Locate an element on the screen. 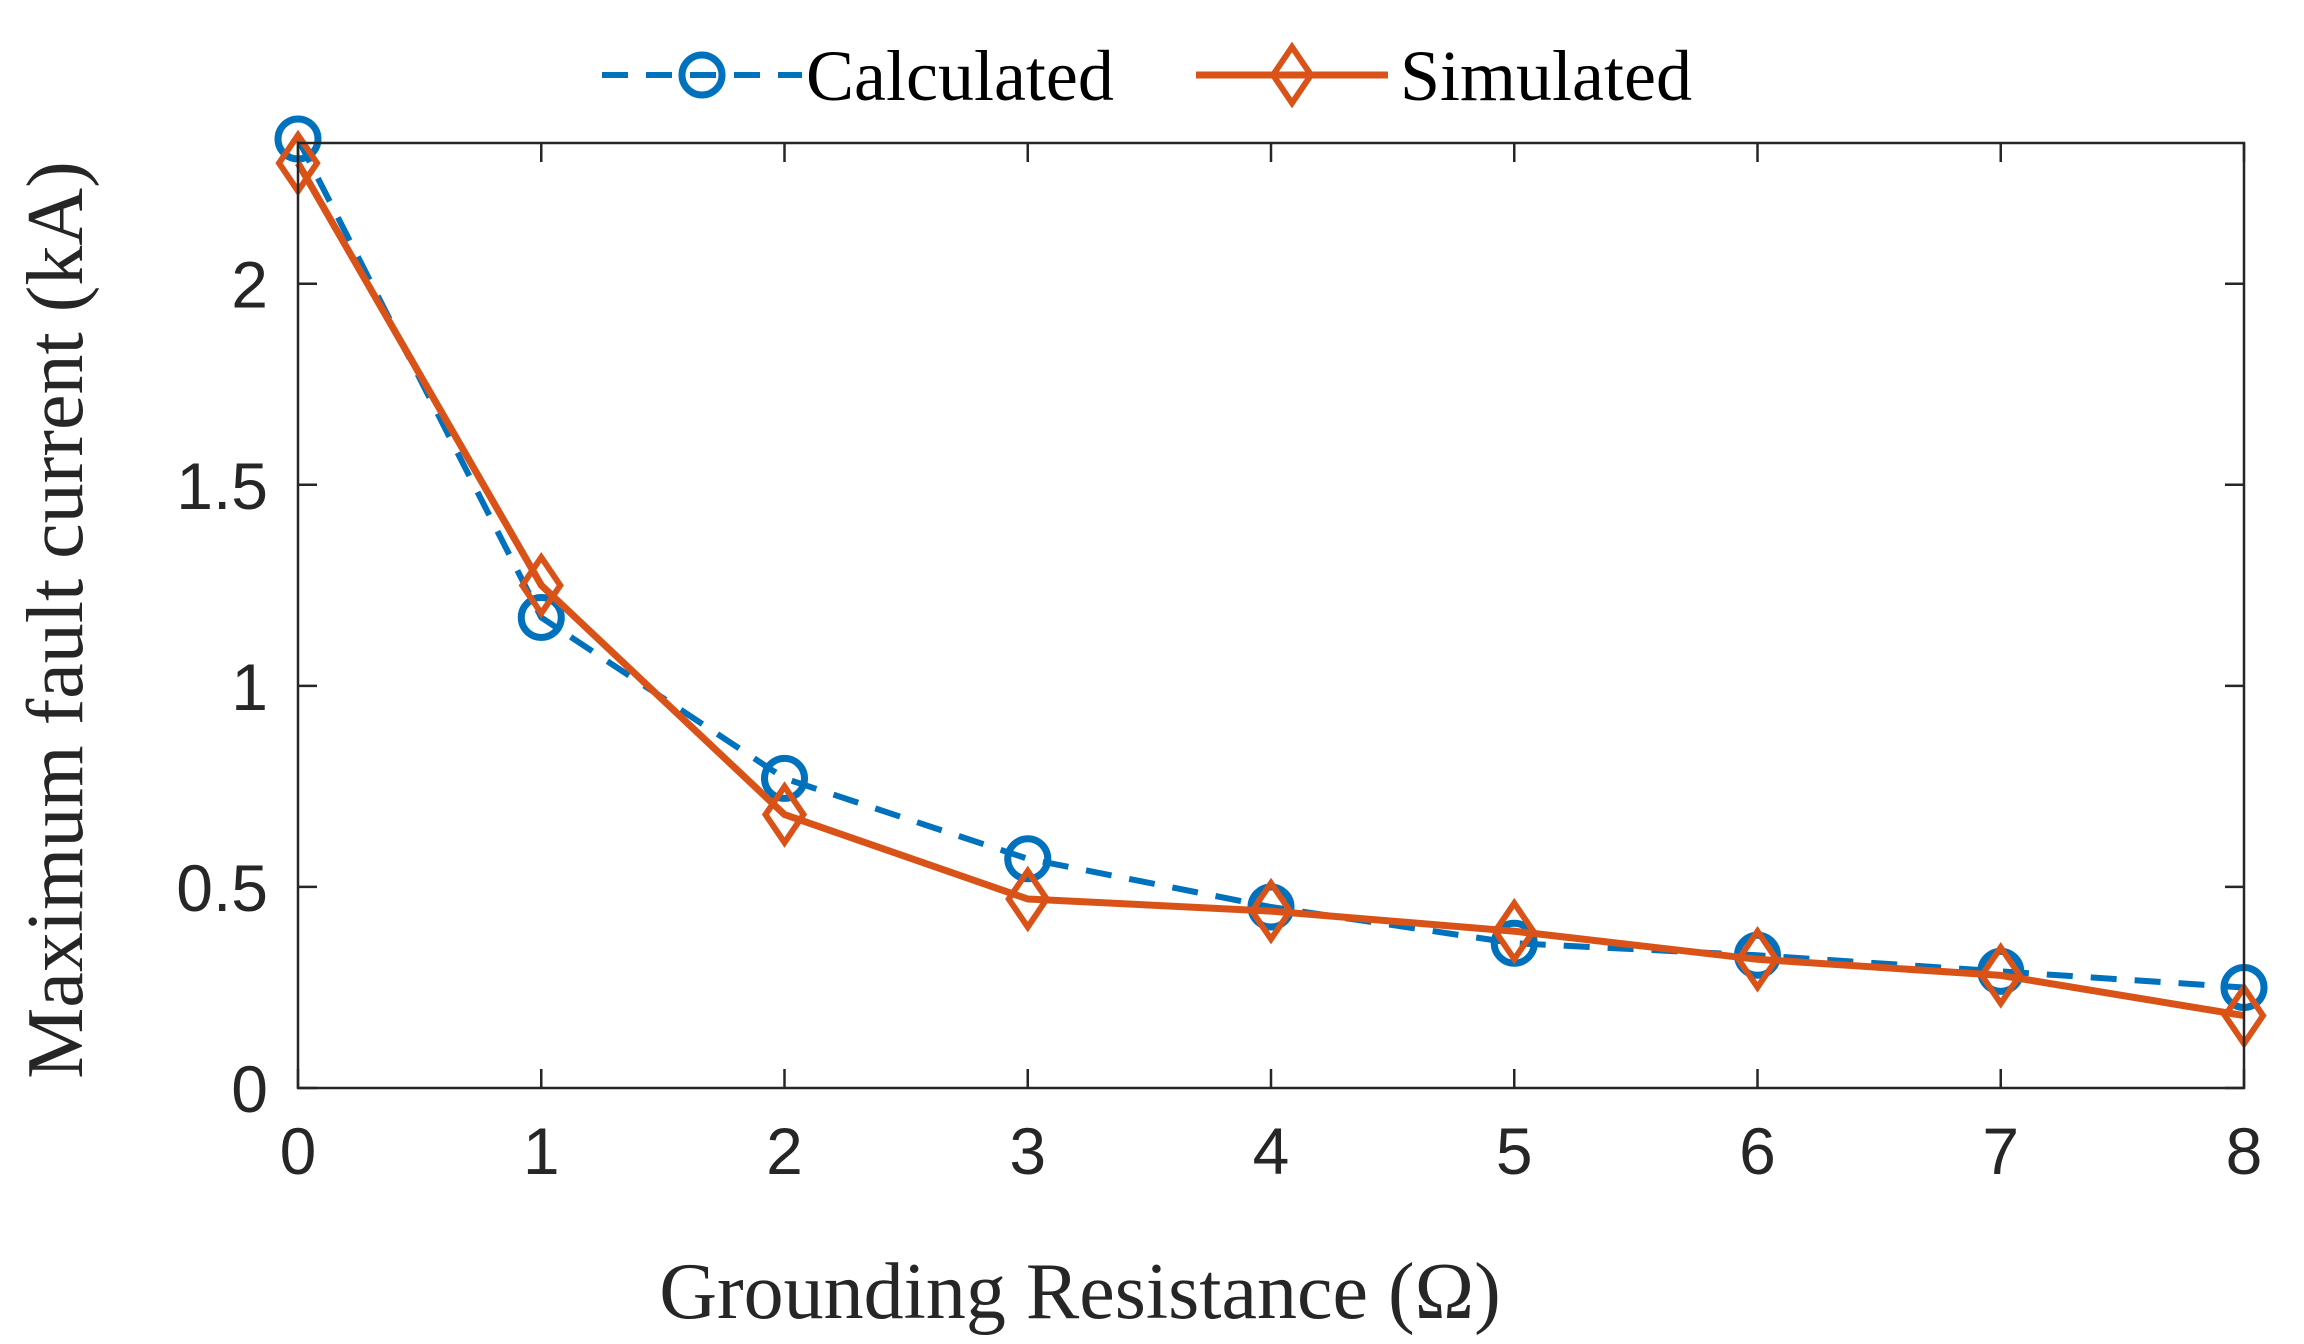  x-tick-label: 6 is located at coordinates (1757, 1151).